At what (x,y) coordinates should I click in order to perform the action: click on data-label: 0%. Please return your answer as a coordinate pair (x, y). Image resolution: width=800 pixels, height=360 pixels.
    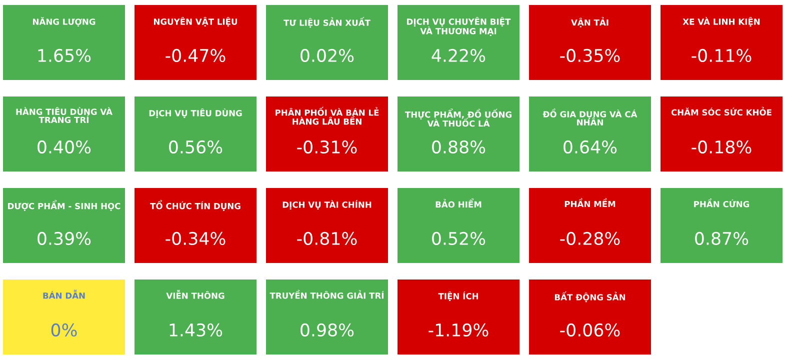
    Looking at the image, I should click on (64, 330).